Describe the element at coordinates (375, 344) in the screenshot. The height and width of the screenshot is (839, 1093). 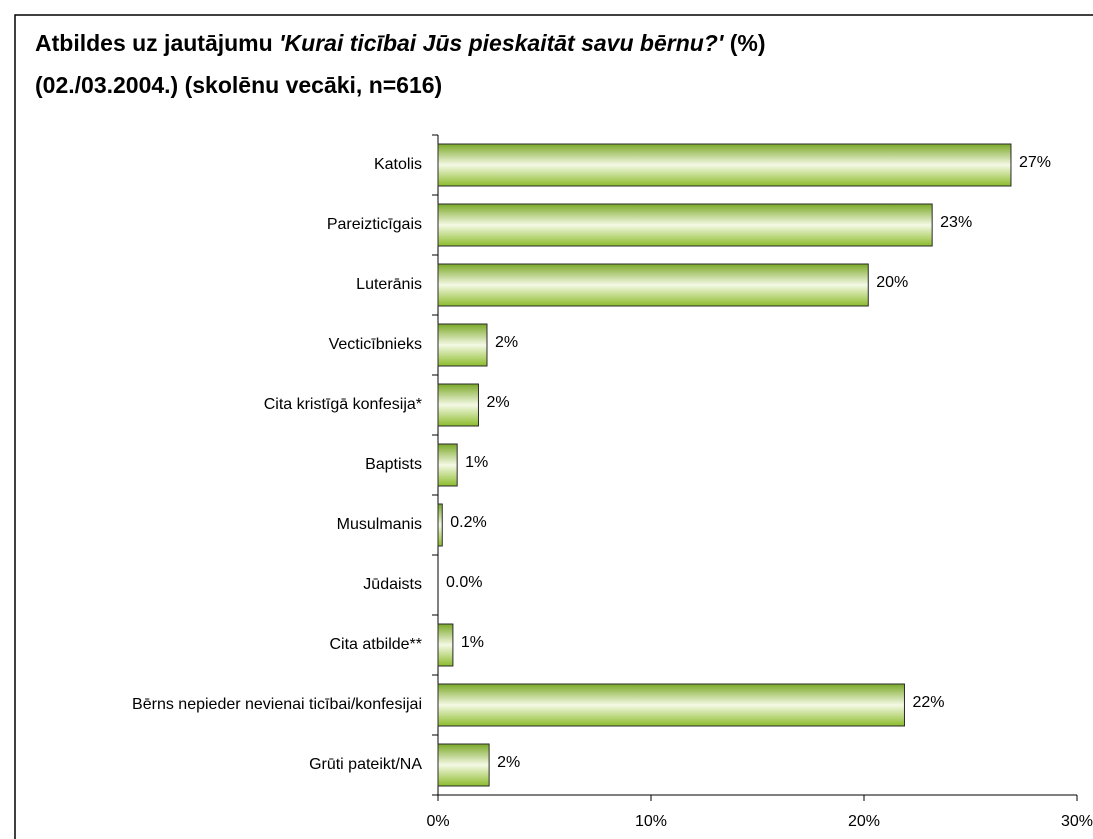
I see `y-tick-label: Vecticībnieks` at that location.